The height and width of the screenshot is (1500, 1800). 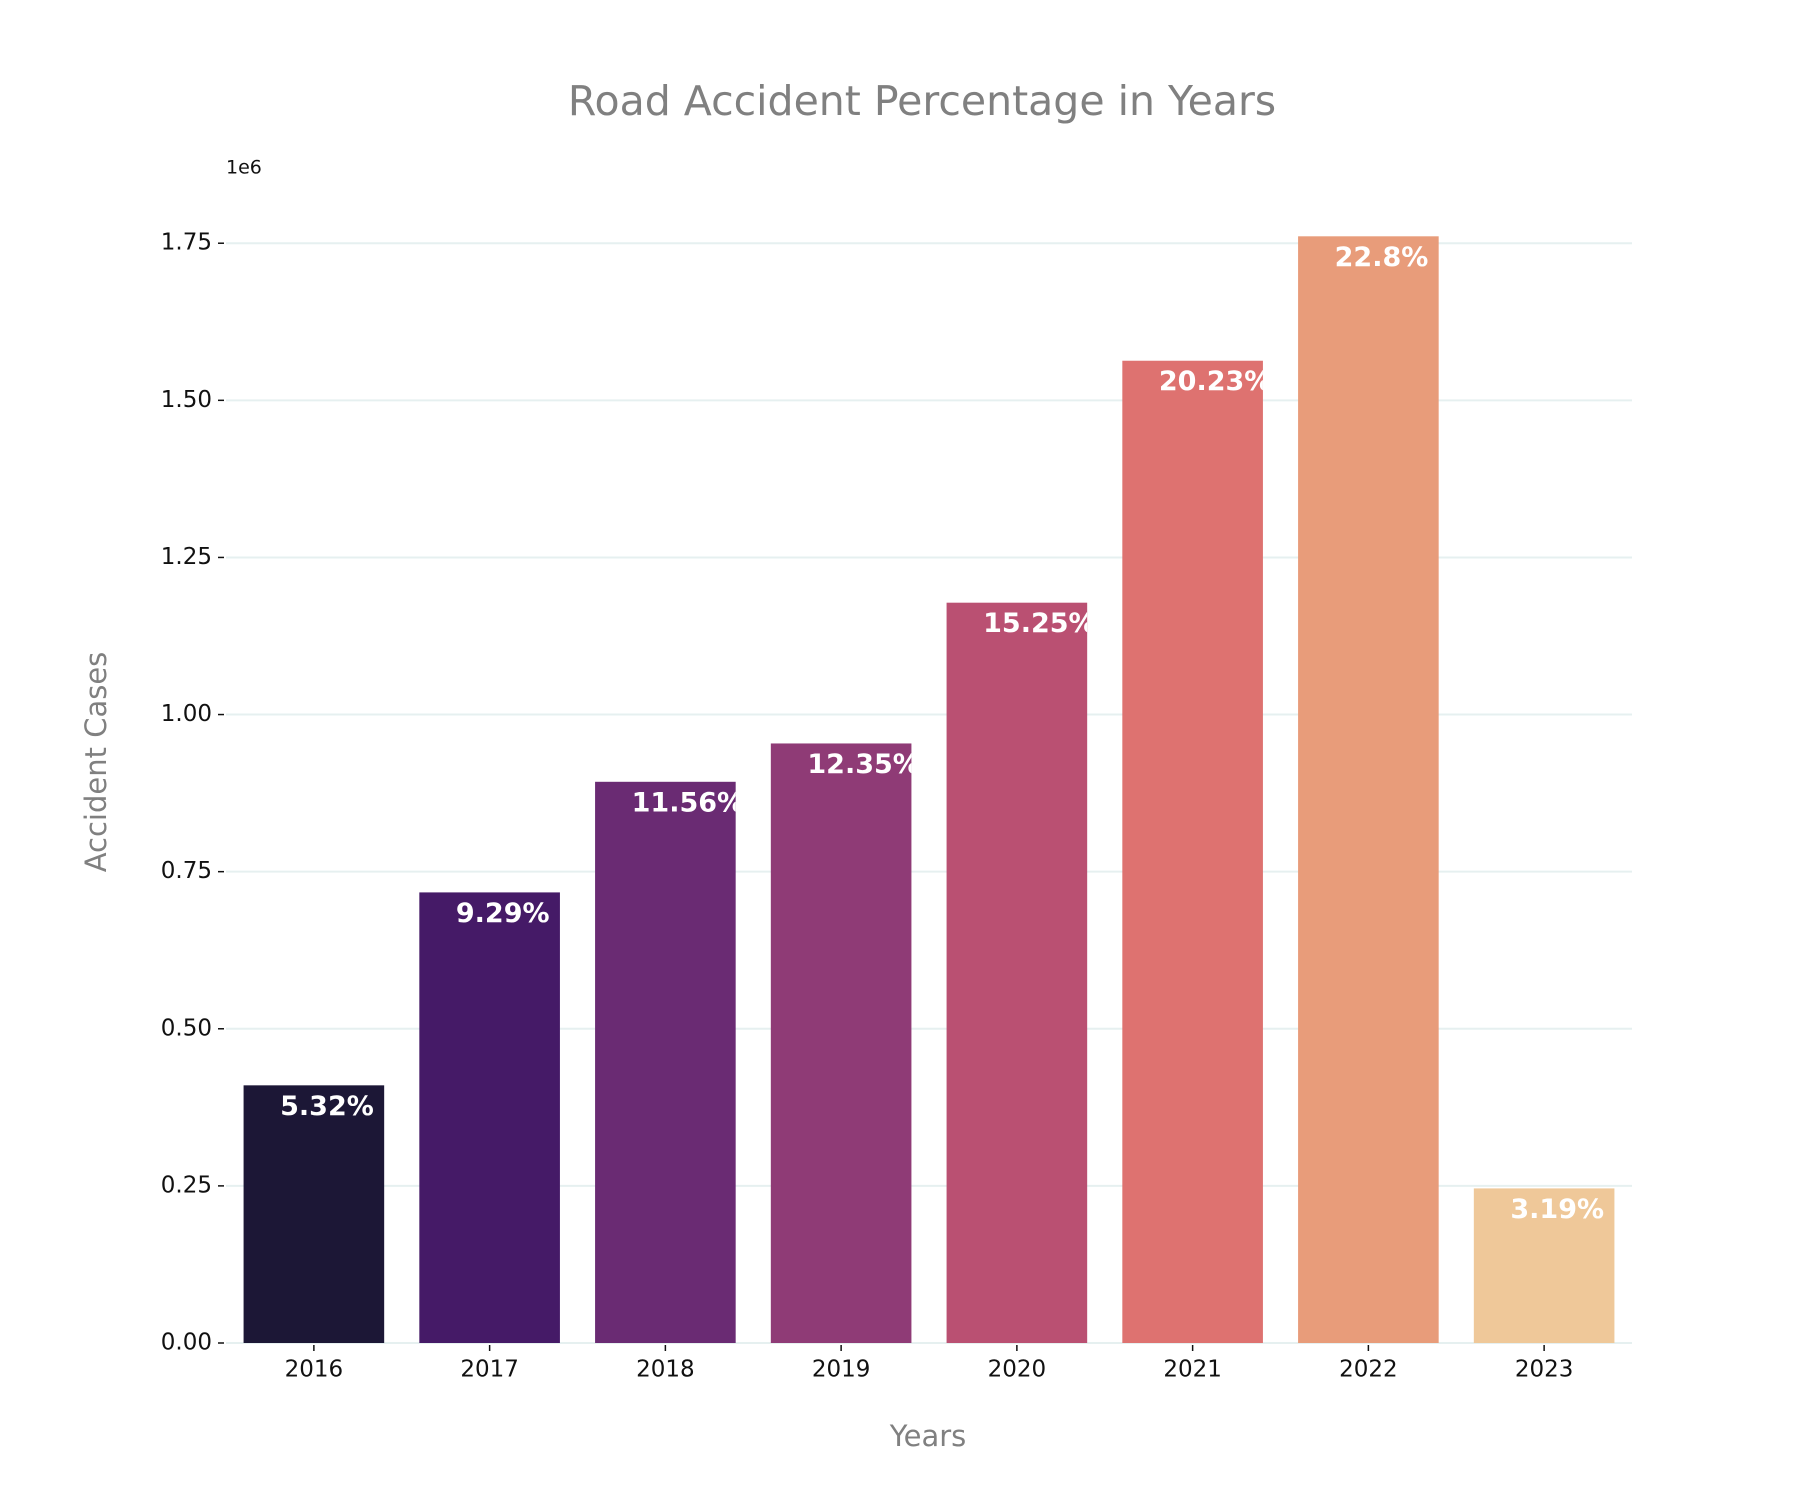 I want to click on x-tick-label: 2022, so click(x=1368, y=1370).